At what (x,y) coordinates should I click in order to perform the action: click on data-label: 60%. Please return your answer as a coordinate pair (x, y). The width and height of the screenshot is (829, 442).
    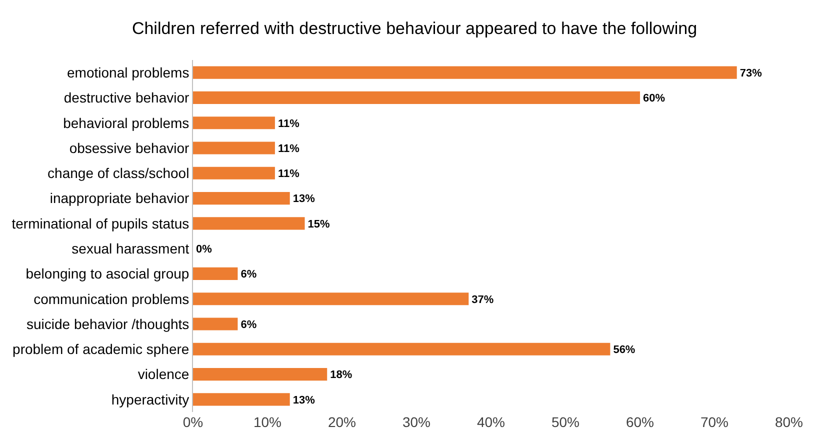
    Looking at the image, I should click on (654, 98).